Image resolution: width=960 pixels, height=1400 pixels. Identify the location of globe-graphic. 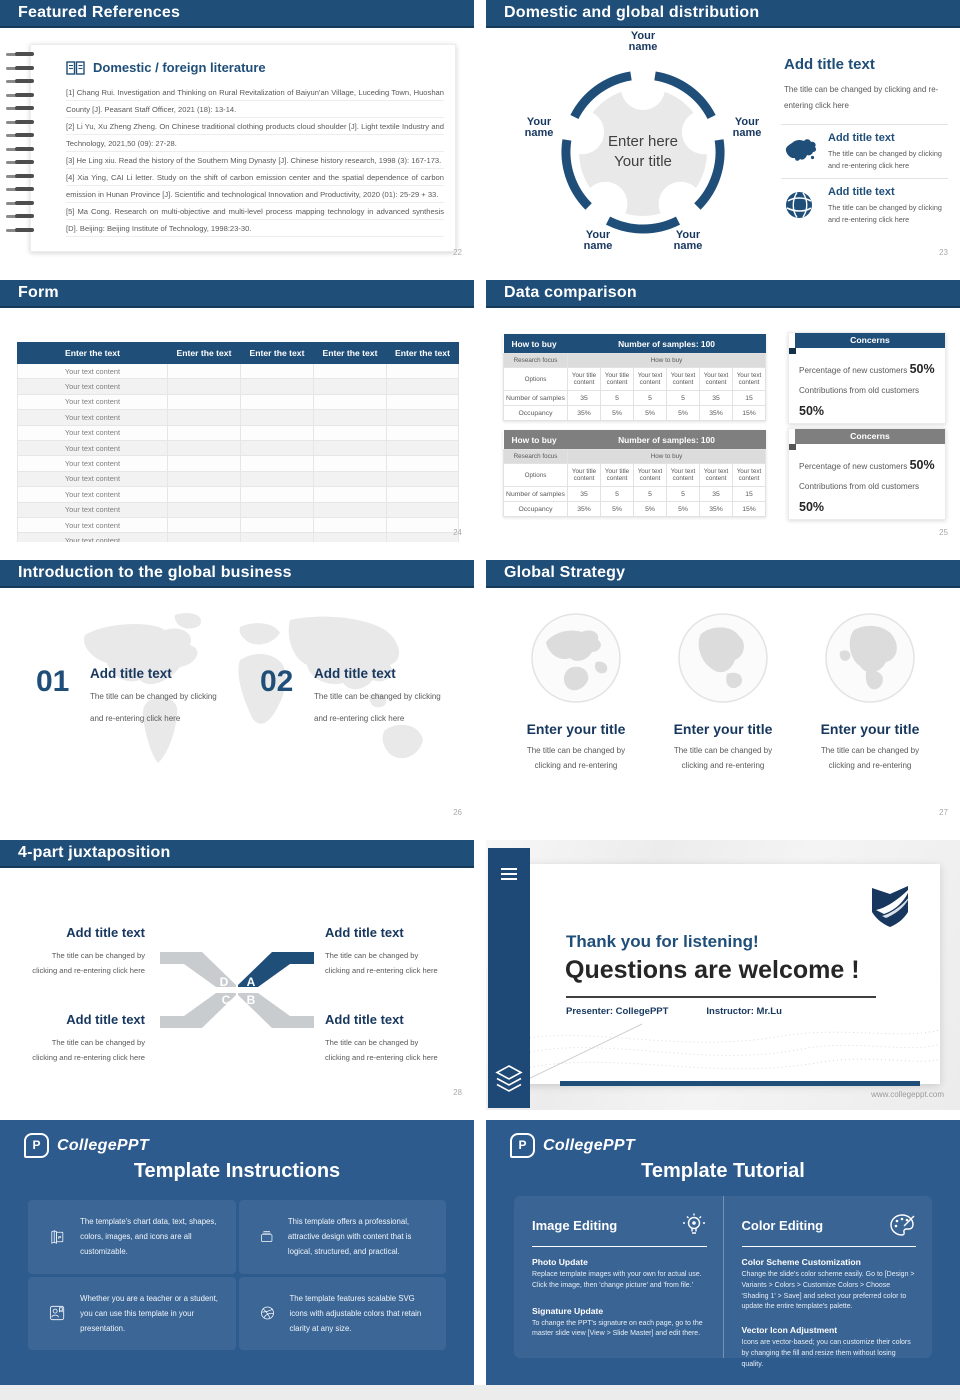
(870, 658).